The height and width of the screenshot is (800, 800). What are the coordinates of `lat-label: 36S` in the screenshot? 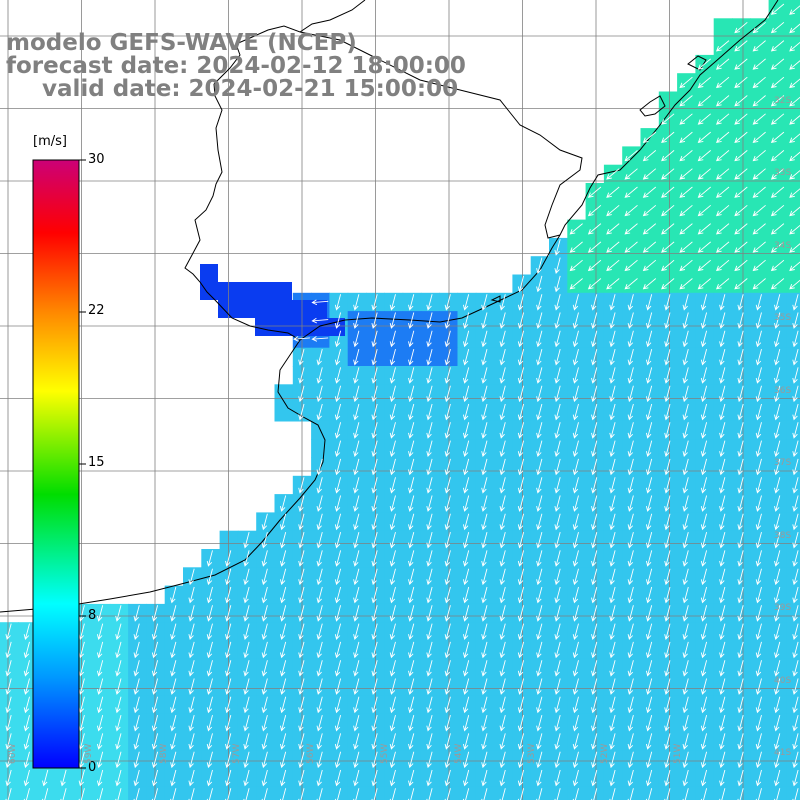 It's located at (783, 391).